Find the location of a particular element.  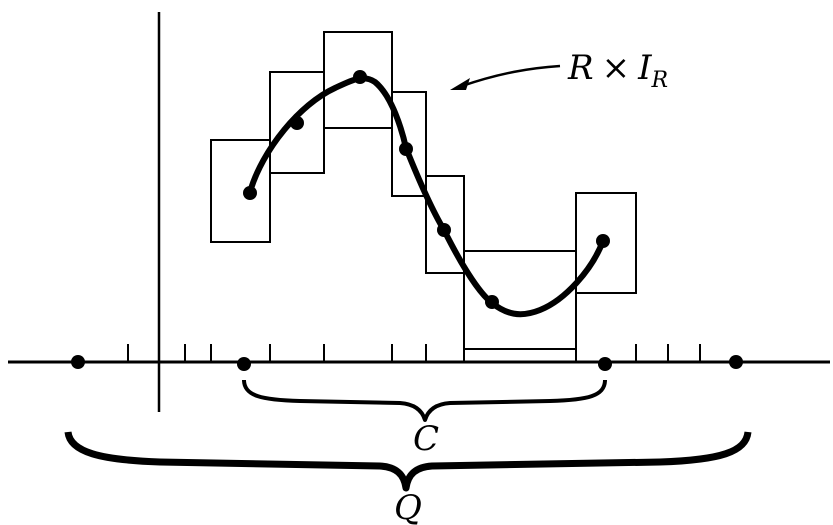

curve-label-times: × is located at coordinates (616, 68).